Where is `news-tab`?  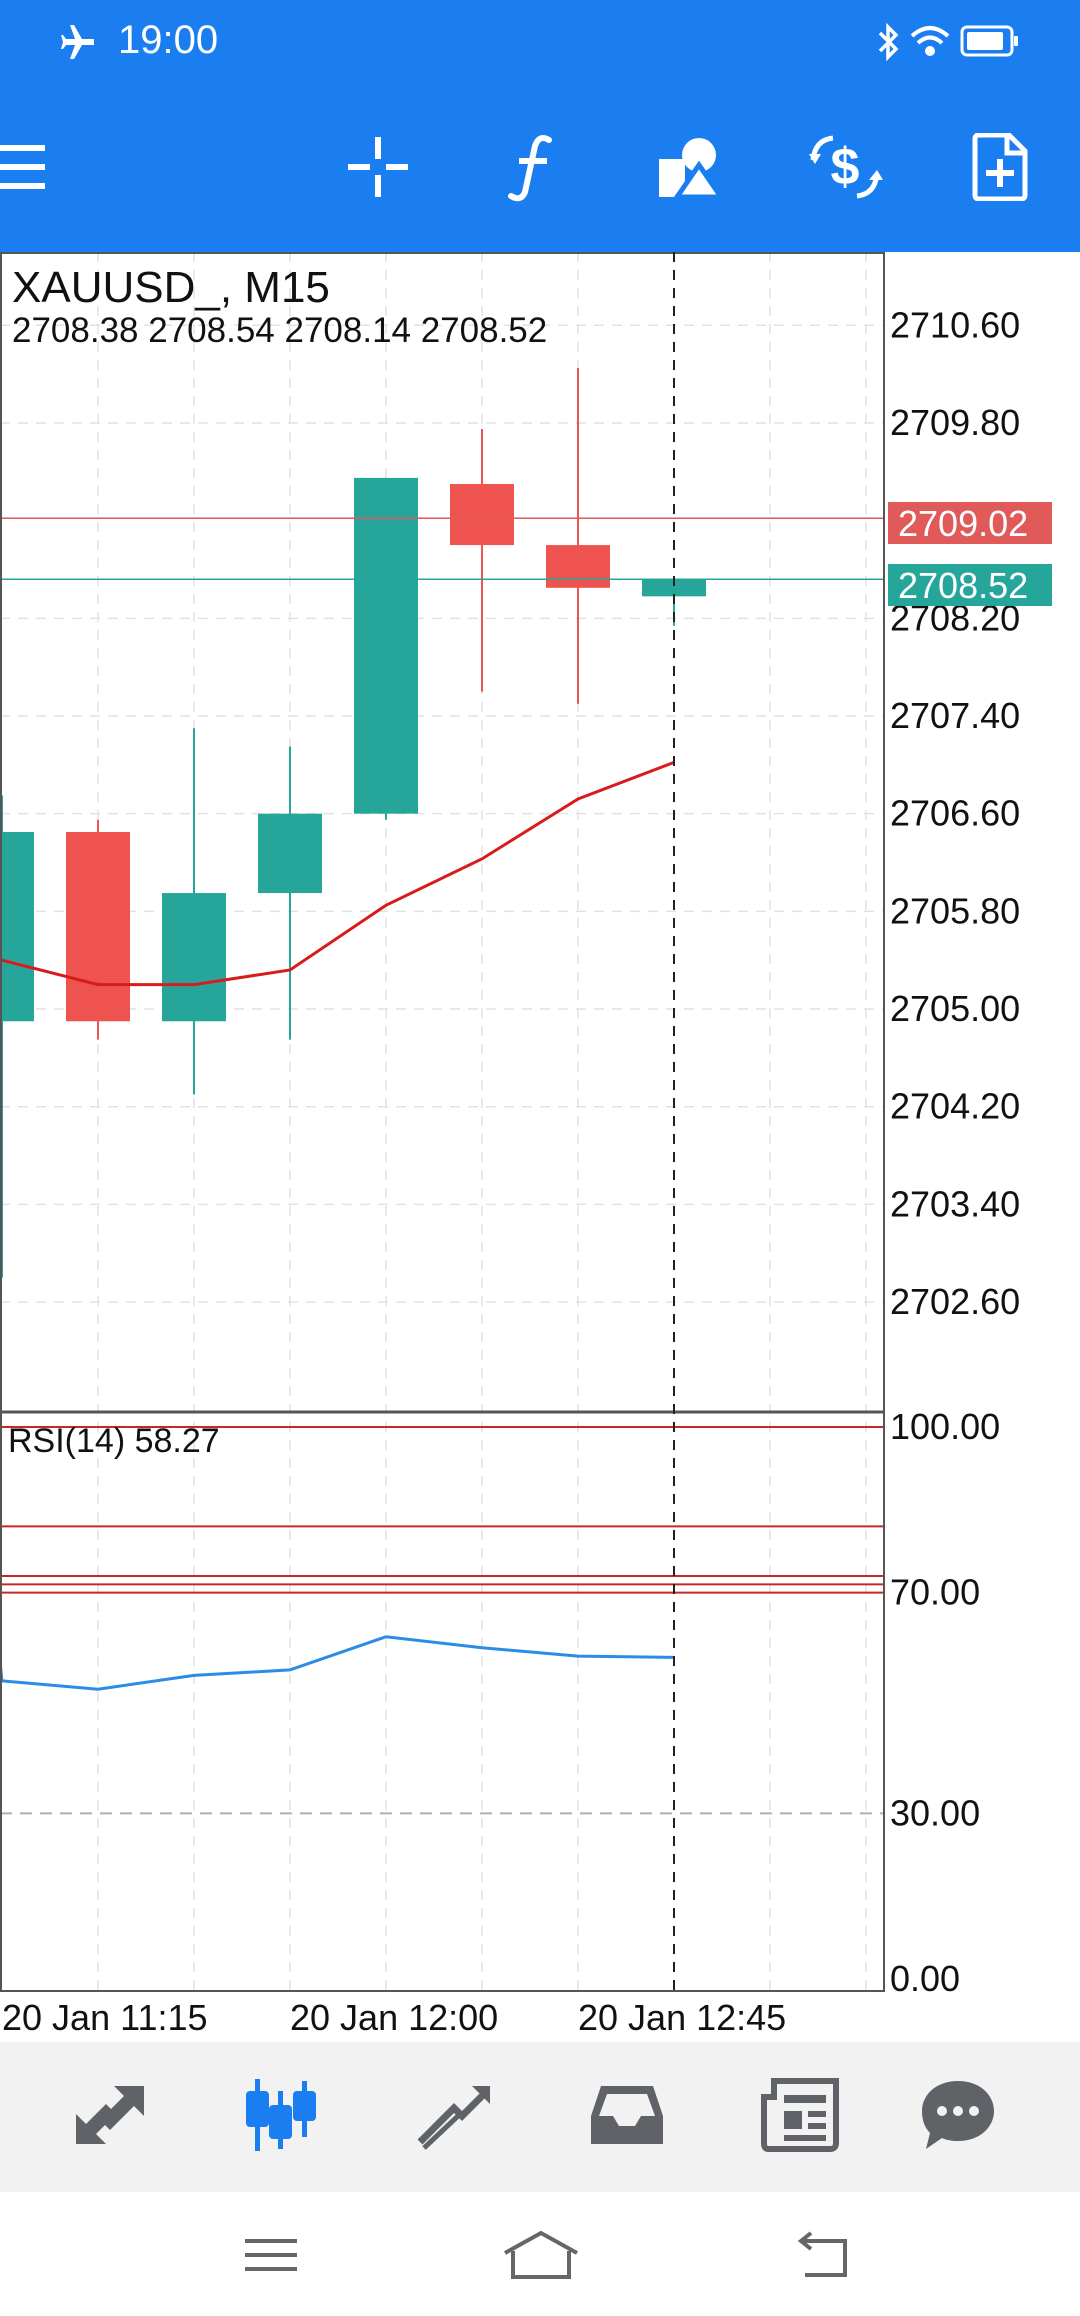 news-tab is located at coordinates (800, 2117).